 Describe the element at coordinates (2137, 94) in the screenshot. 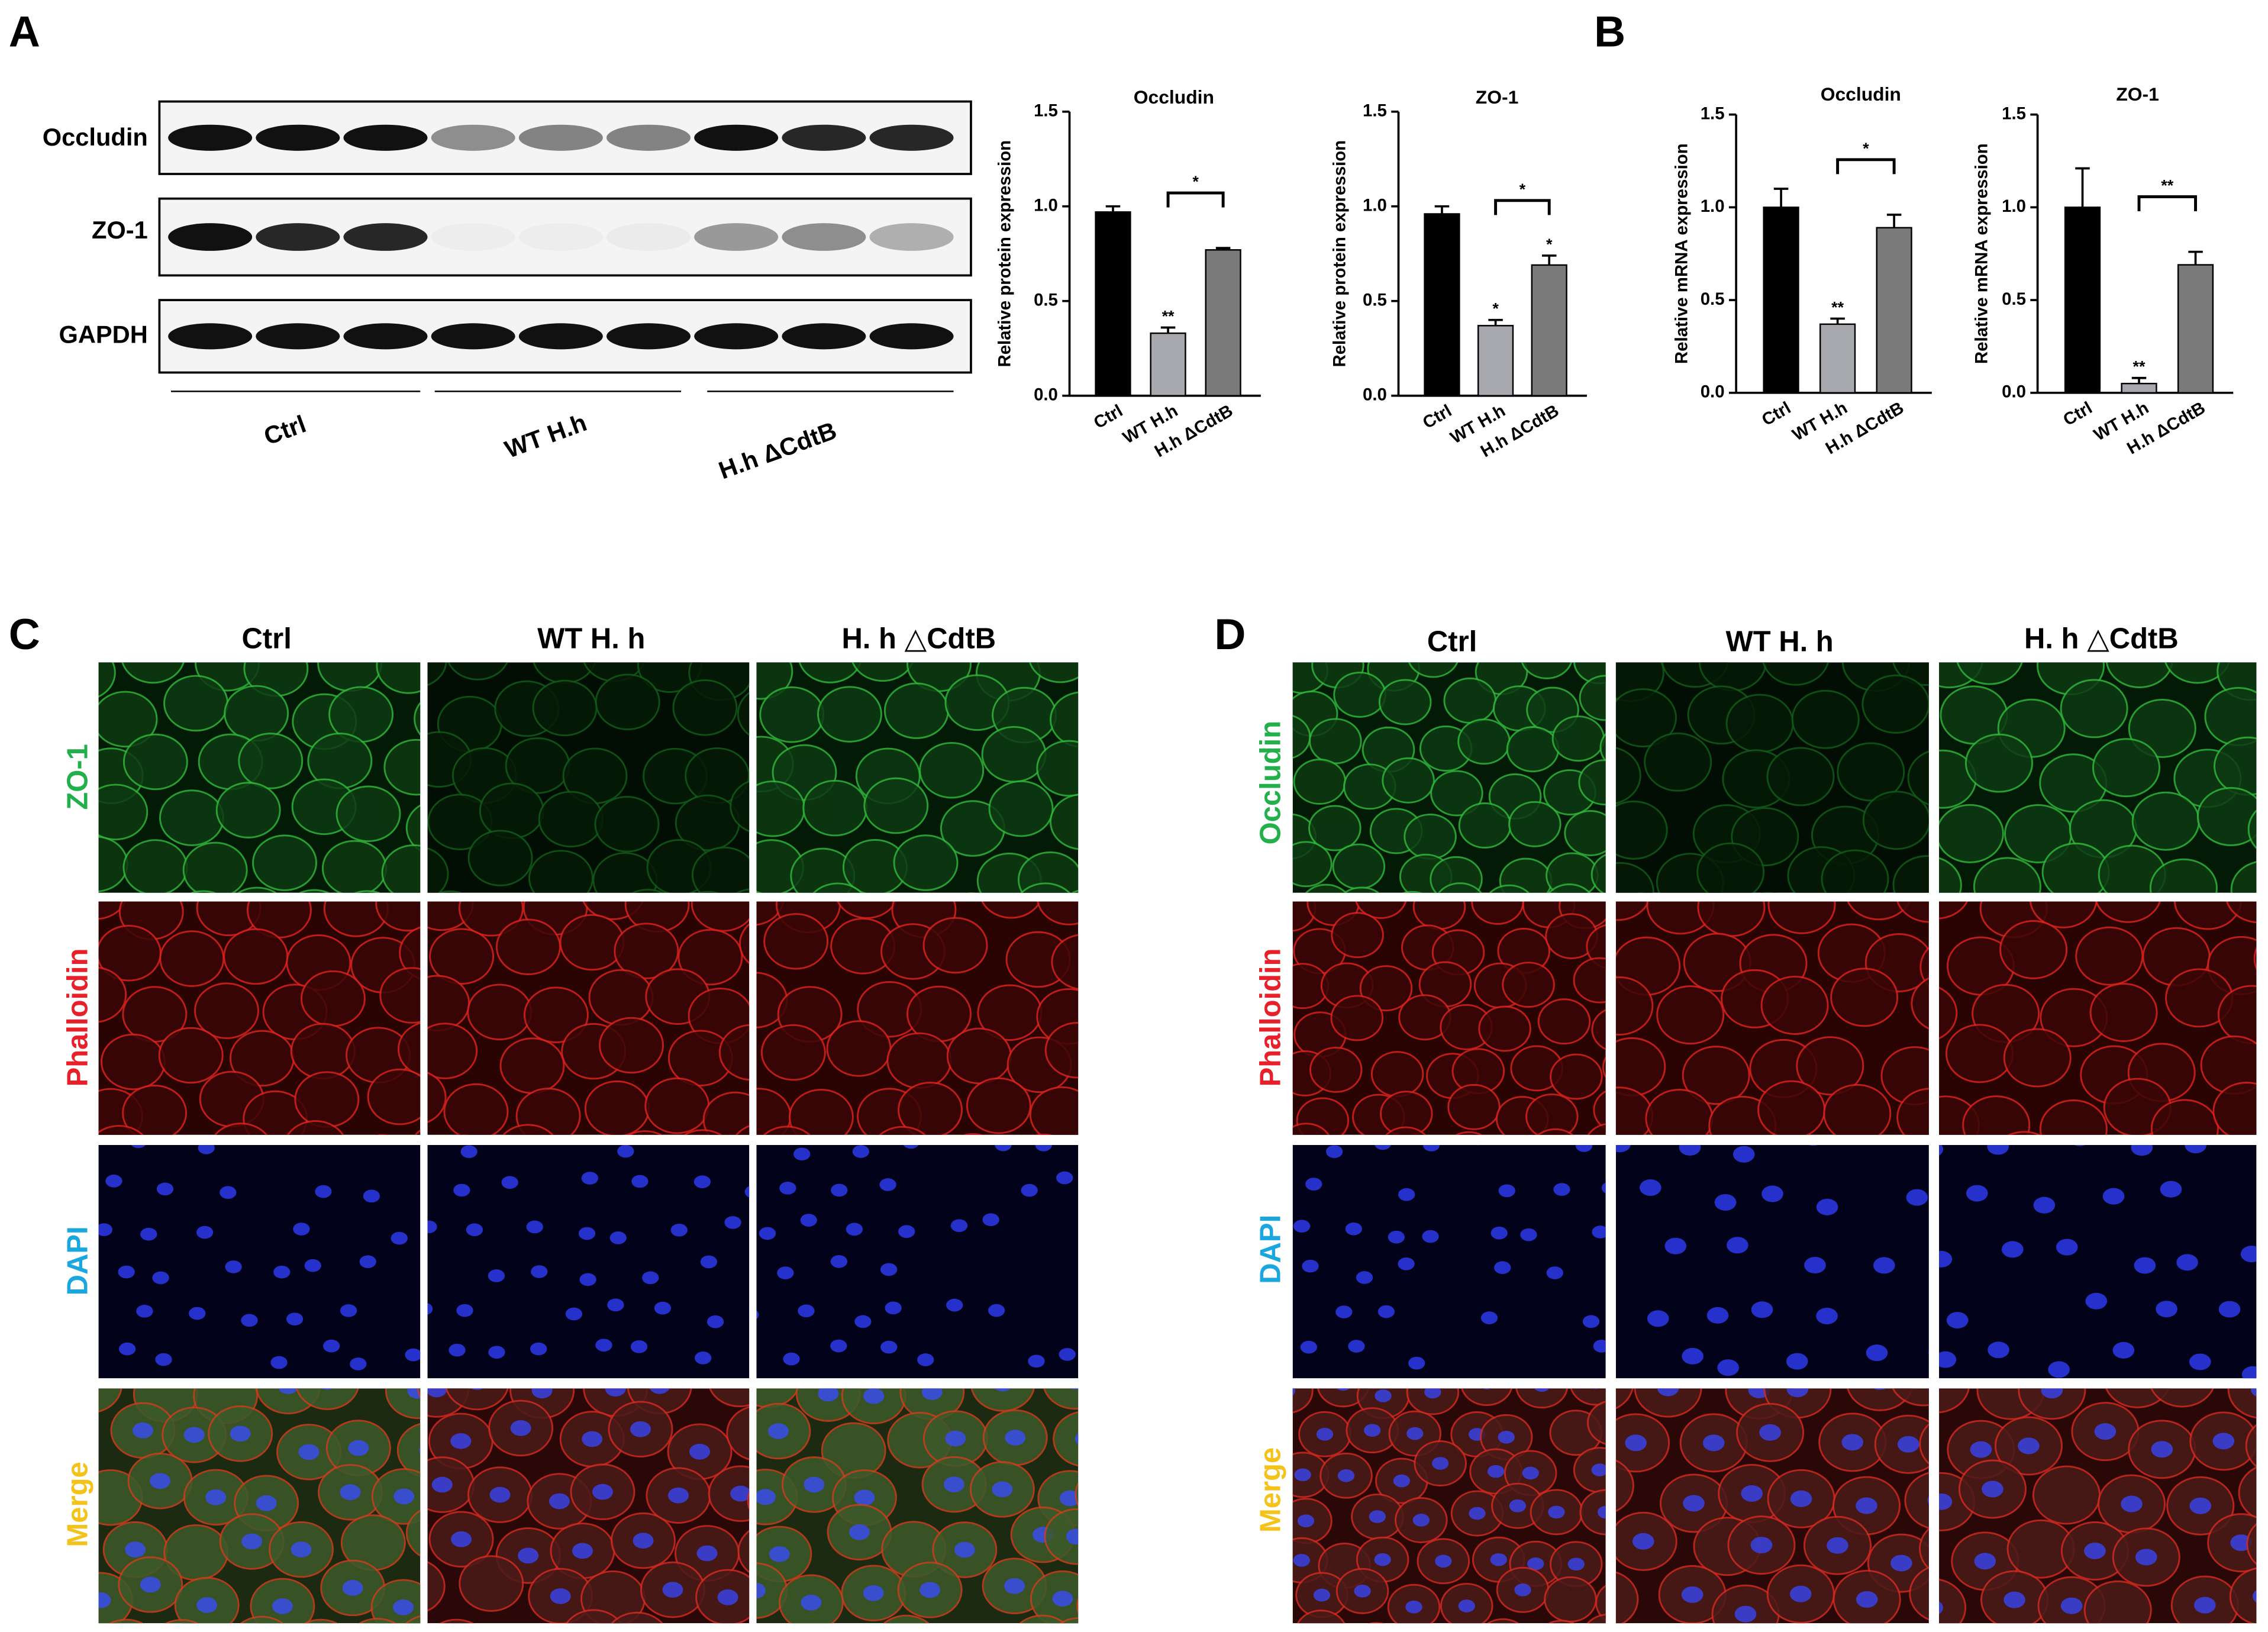

I see `chart-title: ZO-1` at that location.